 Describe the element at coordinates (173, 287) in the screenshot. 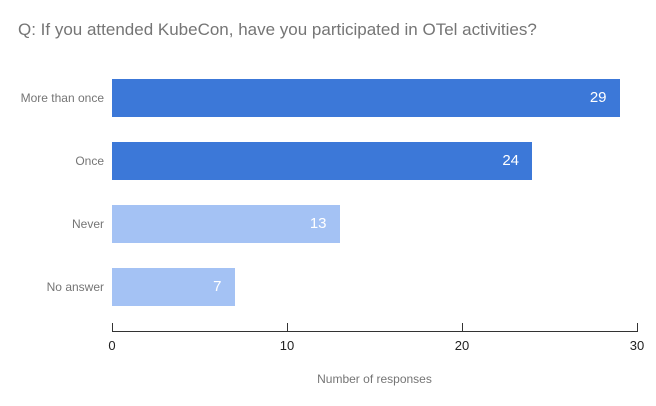

I see `bar: 7` at that location.